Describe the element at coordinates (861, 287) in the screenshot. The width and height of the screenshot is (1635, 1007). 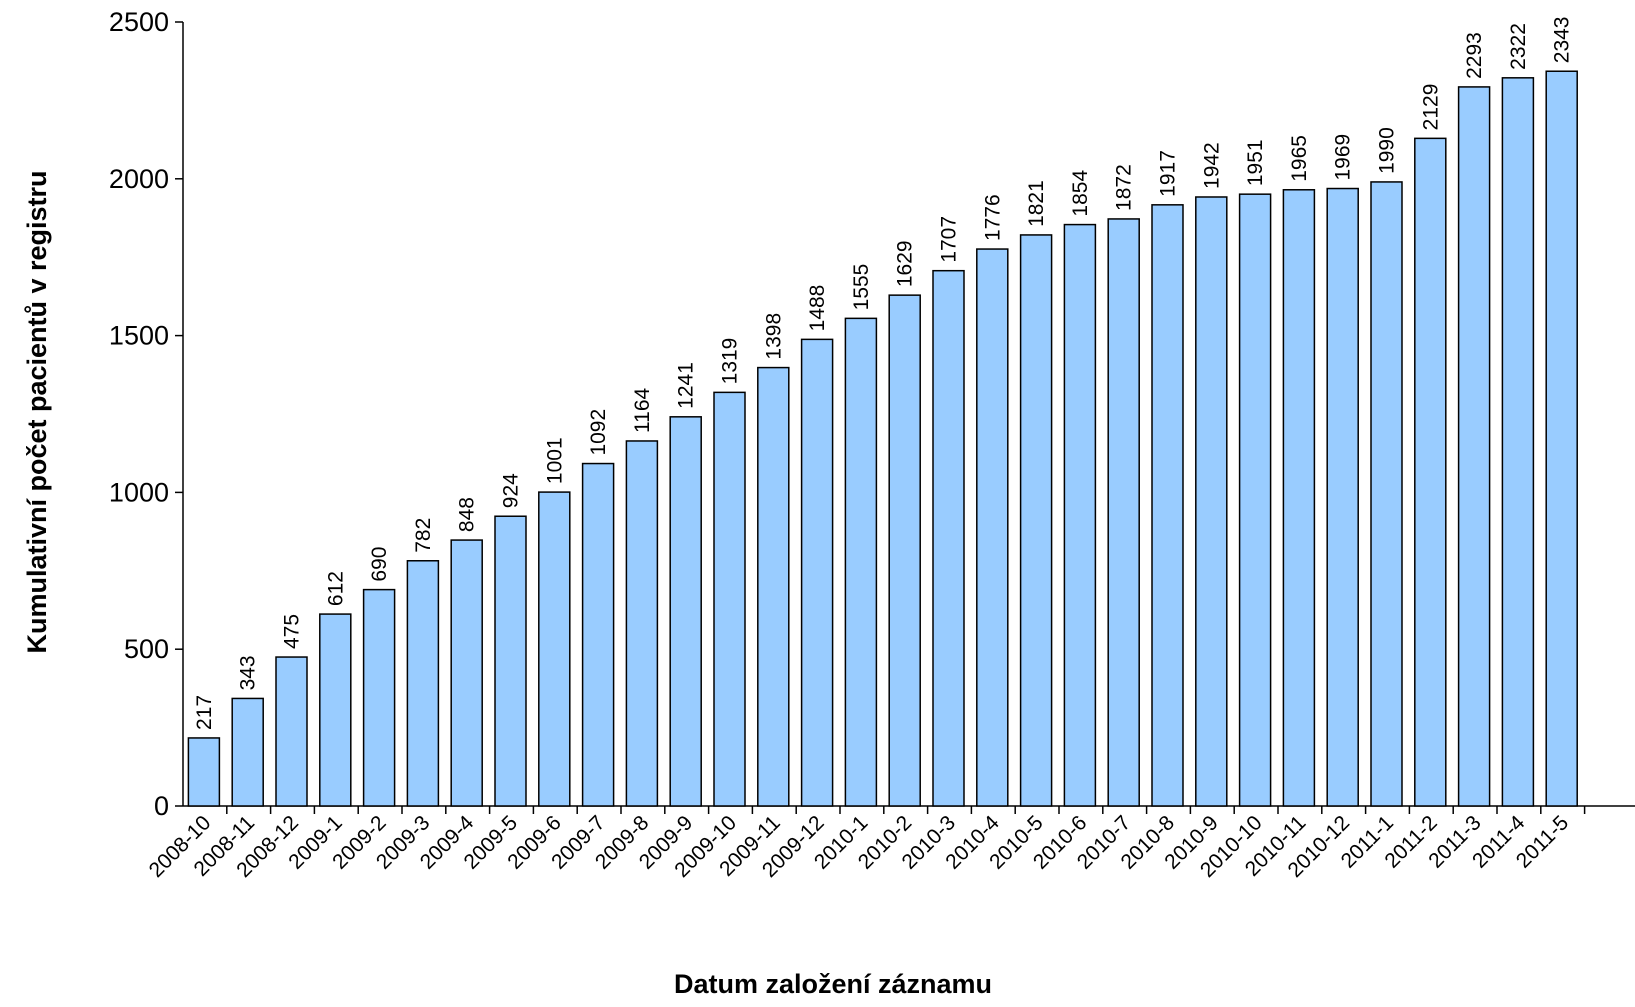
I see `data-label: 1555` at that location.